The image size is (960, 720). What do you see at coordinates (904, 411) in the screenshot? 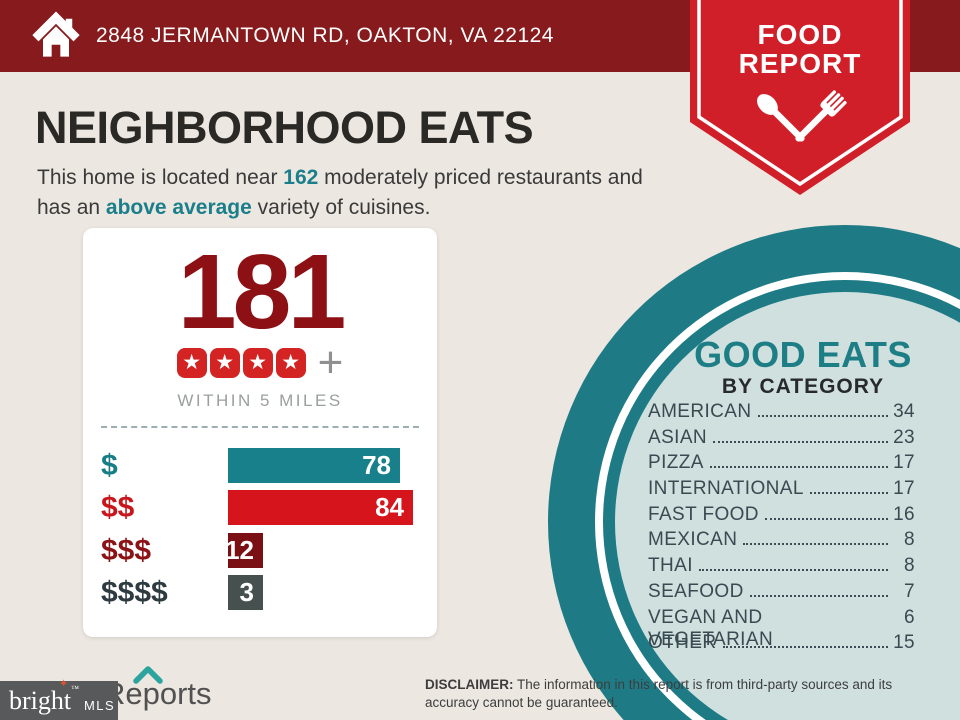
I see `category-value: 34` at bounding box center [904, 411].